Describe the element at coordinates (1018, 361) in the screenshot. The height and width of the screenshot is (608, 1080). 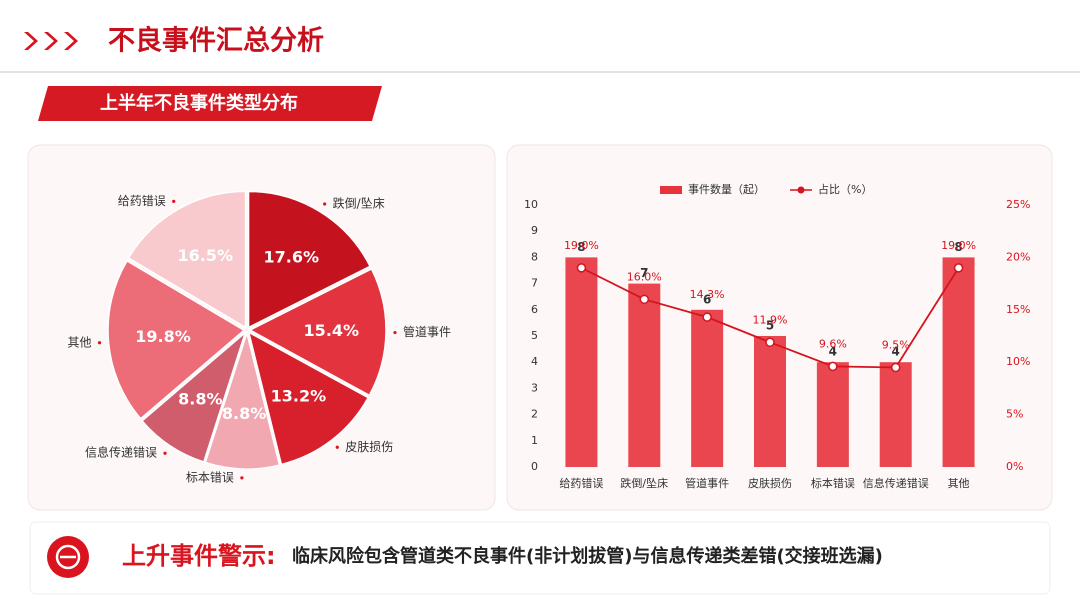
I see `y2-tick-label: 10%` at that location.